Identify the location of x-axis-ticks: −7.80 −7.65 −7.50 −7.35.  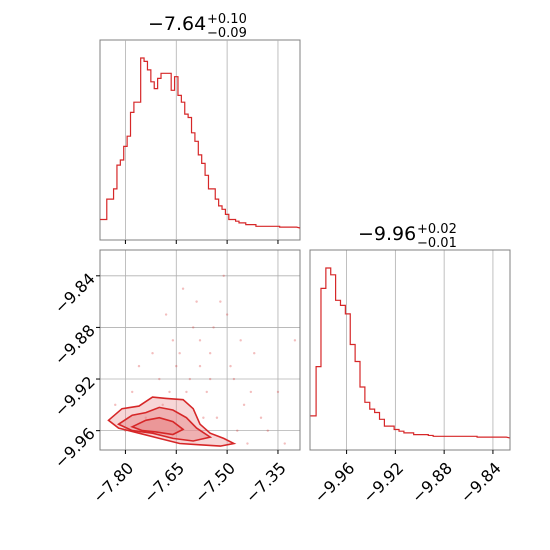
(189, 478).